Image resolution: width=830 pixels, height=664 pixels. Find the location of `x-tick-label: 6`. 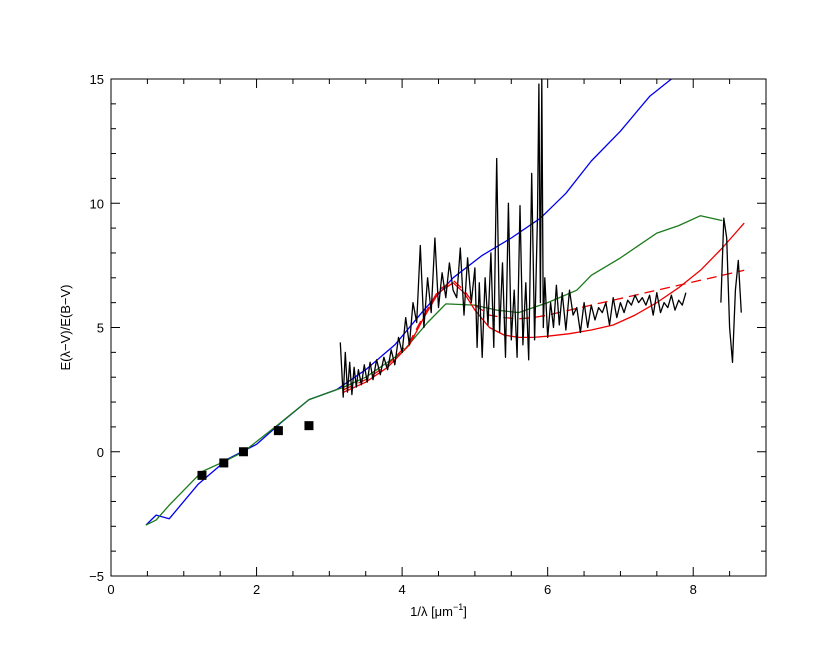

x-tick-label: 6 is located at coordinates (547, 589).